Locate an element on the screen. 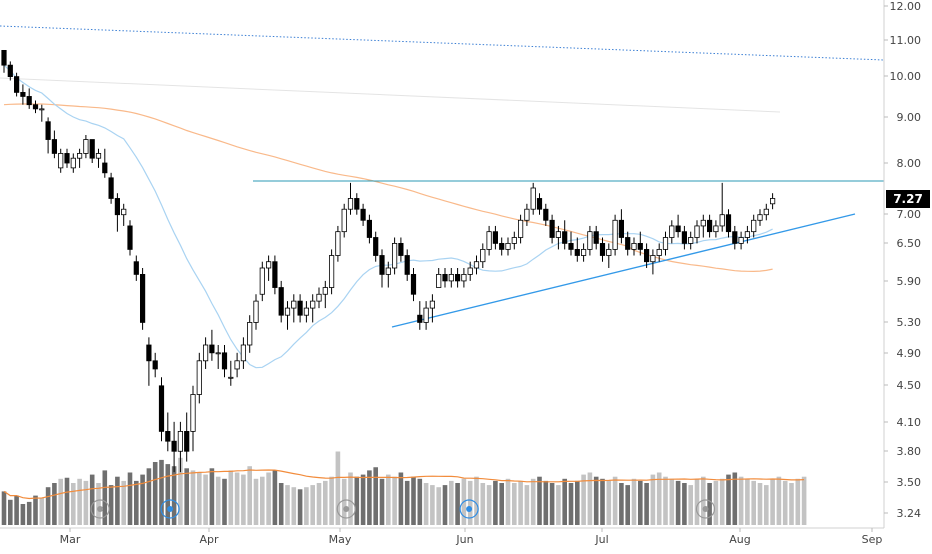 Image resolution: width=932 pixels, height=554 pixels. last-price-tag: 7.27 is located at coordinates (908, 199).